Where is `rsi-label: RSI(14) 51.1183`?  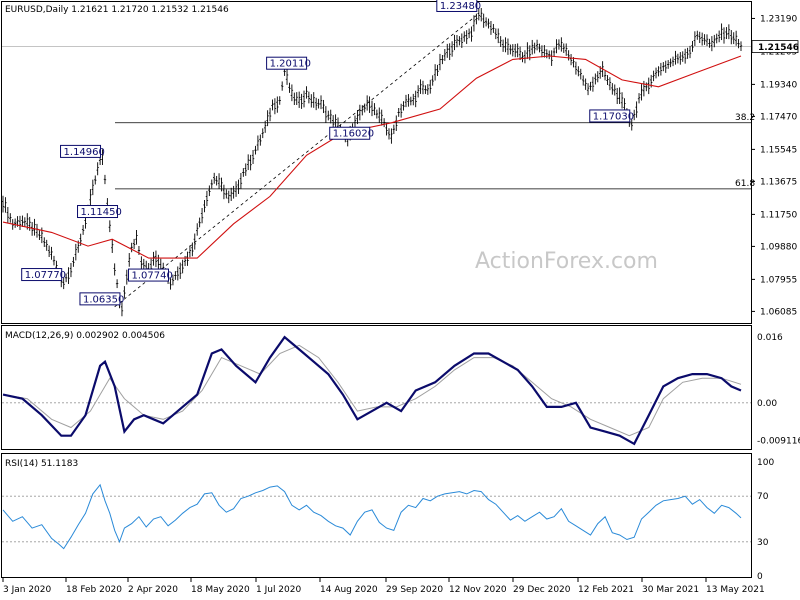 rsi-label: RSI(14) 51.1183 is located at coordinates (41, 464).